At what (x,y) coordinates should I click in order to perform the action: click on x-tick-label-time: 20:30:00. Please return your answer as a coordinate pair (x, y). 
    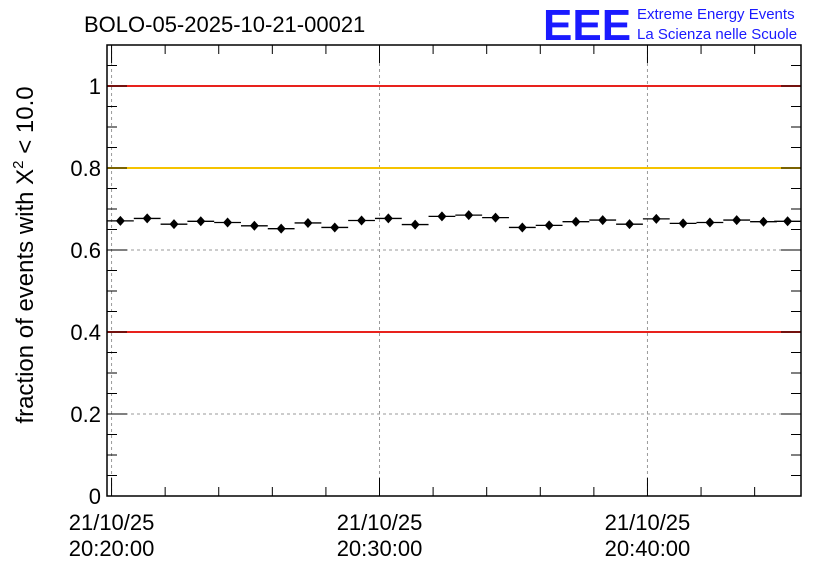
    Looking at the image, I should click on (380, 548).